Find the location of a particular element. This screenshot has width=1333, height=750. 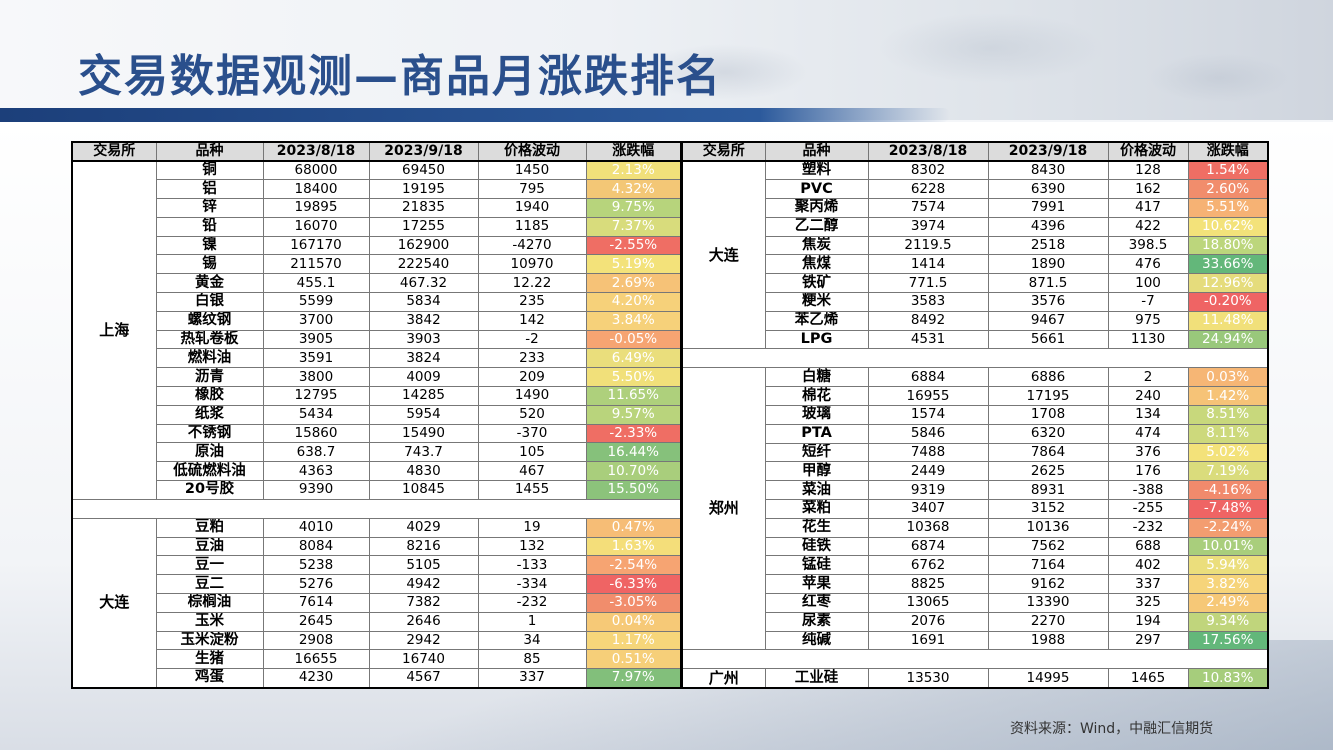

commodity-name: 纯碱 is located at coordinates (816, 640).